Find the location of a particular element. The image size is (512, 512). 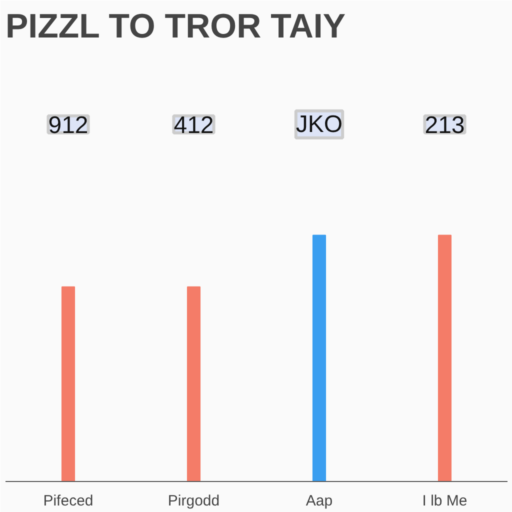

chart-title: PIZZL TO TROR TAIY is located at coordinates (176, 27).